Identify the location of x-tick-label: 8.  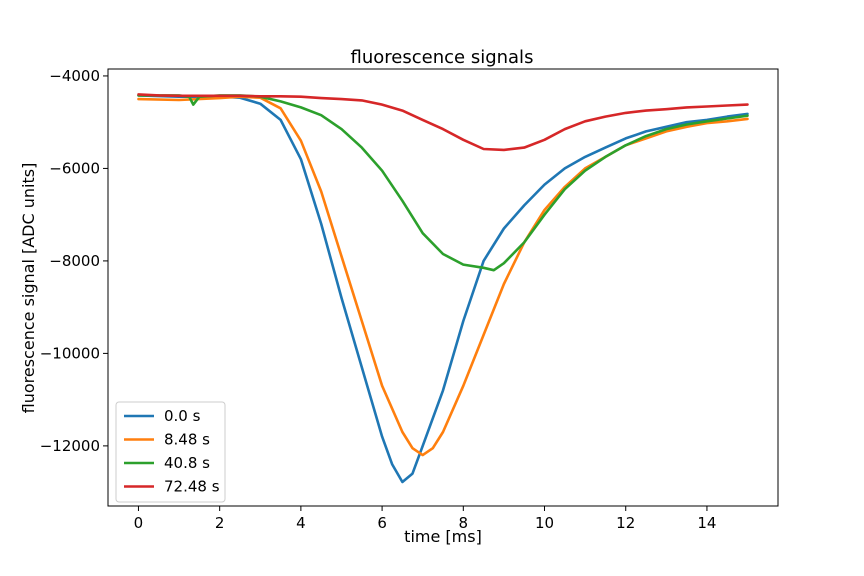
(464, 523).